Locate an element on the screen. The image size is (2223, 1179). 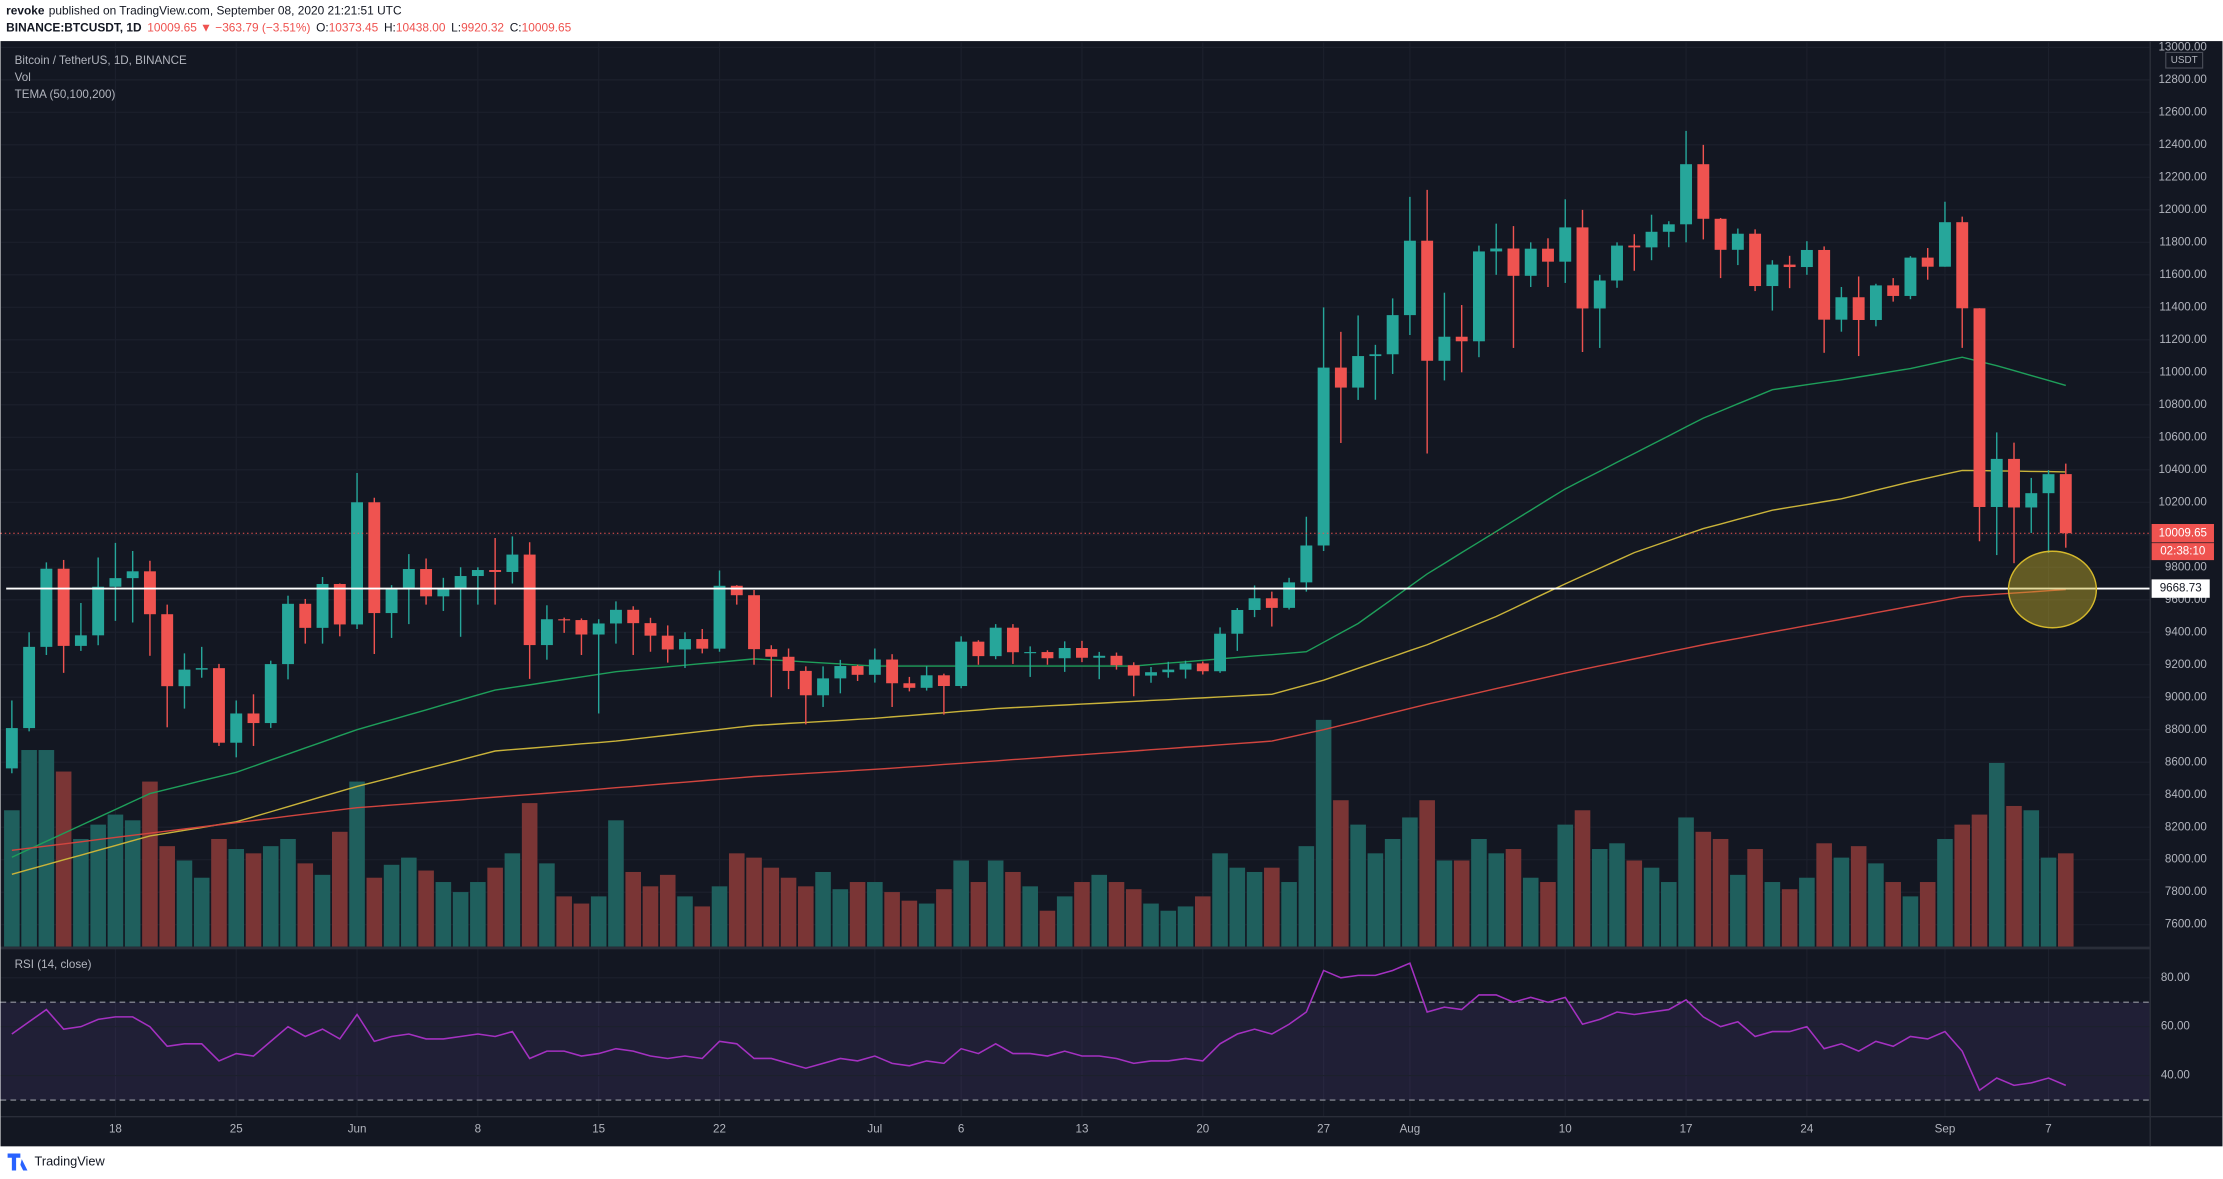
x-tick-label: 22 is located at coordinates (719, 1128).